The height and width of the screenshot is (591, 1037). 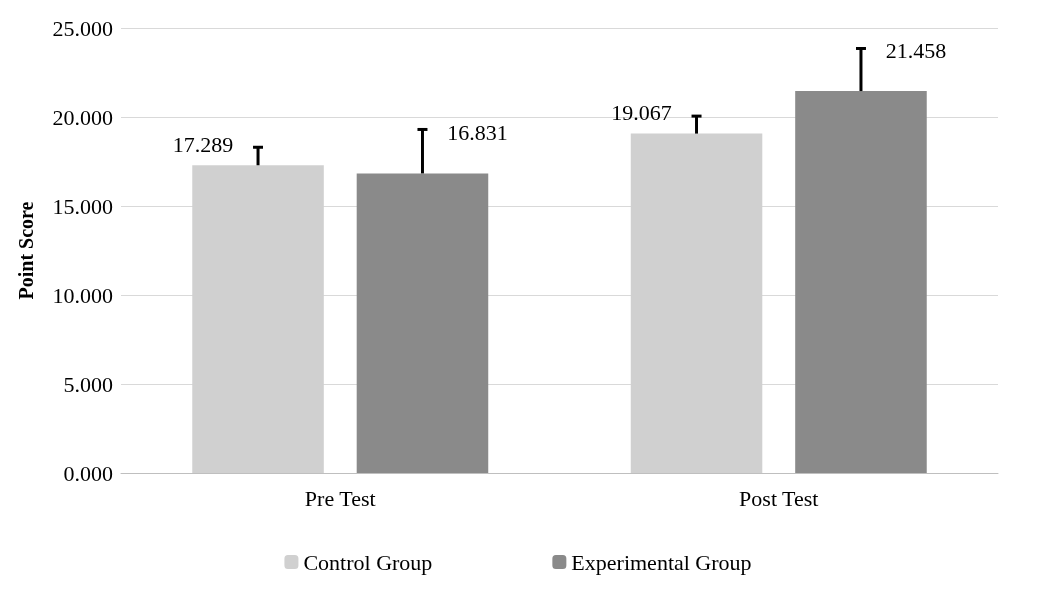 What do you see at coordinates (641, 113) in the screenshot?
I see `data-label: 19.067` at bounding box center [641, 113].